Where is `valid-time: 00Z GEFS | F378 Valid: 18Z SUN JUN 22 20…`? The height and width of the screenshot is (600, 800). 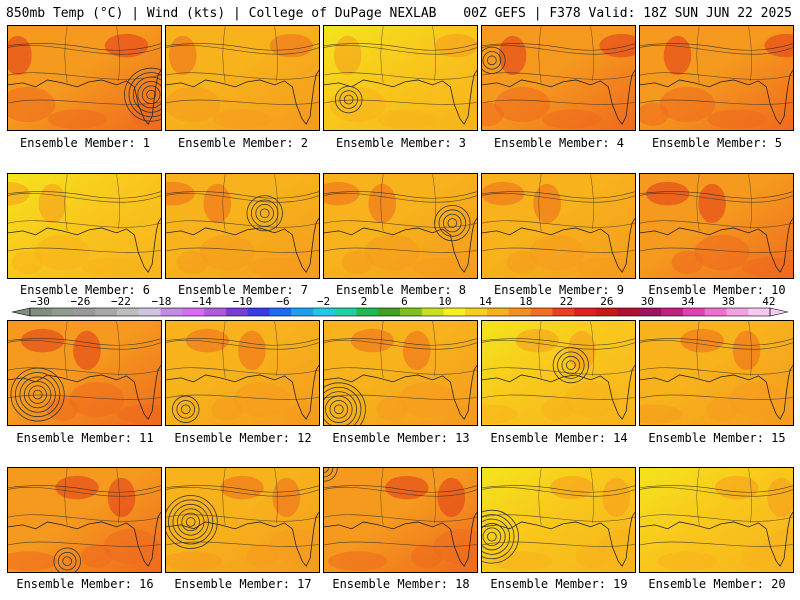 valid-time: 00Z GEFS | F378 Valid: 18Z SUN JUN 22 20… is located at coordinates (627, 13).